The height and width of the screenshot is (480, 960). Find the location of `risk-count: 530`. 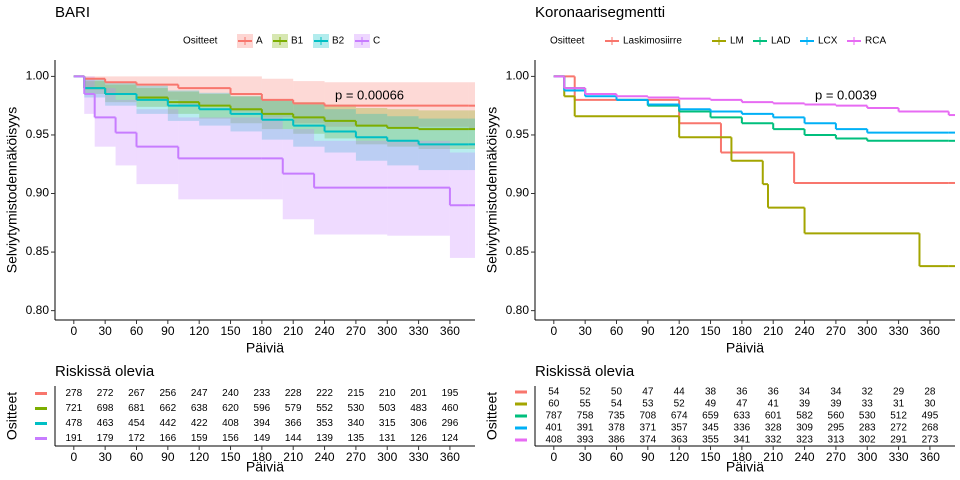

risk-count: 530 is located at coordinates (356, 408).